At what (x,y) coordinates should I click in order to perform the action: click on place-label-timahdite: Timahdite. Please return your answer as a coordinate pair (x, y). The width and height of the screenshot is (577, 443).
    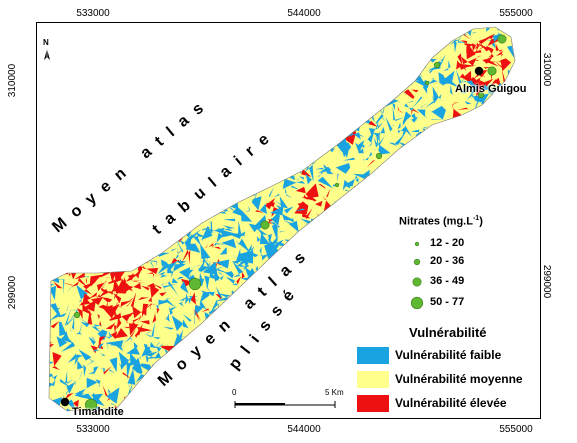
    Looking at the image, I should click on (98, 412).